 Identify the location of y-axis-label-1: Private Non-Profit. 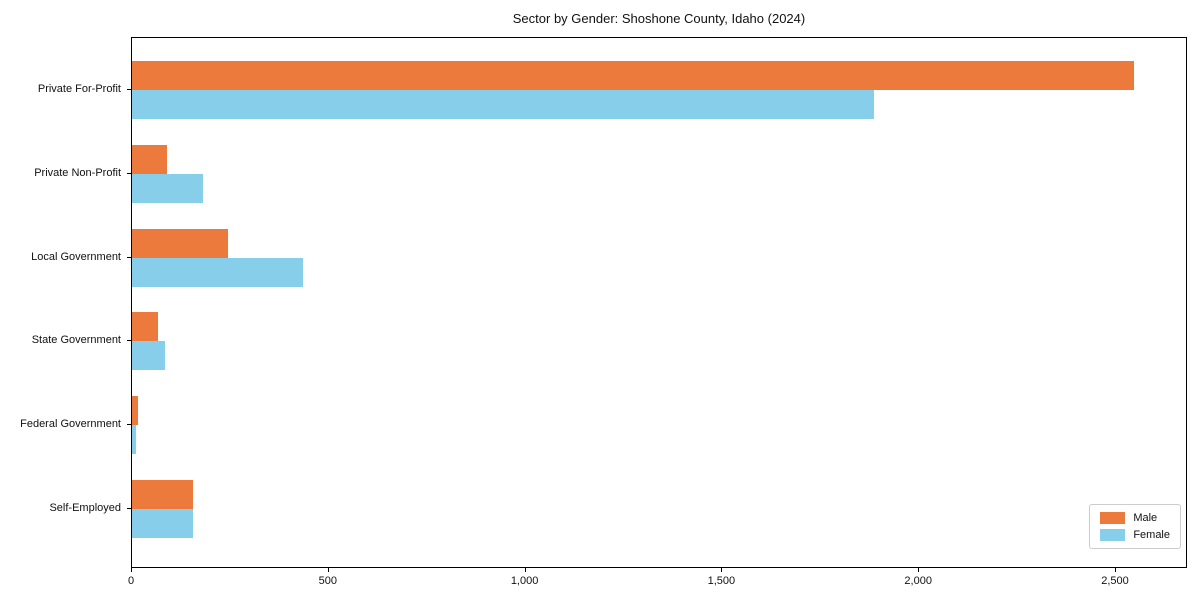
(77, 172).